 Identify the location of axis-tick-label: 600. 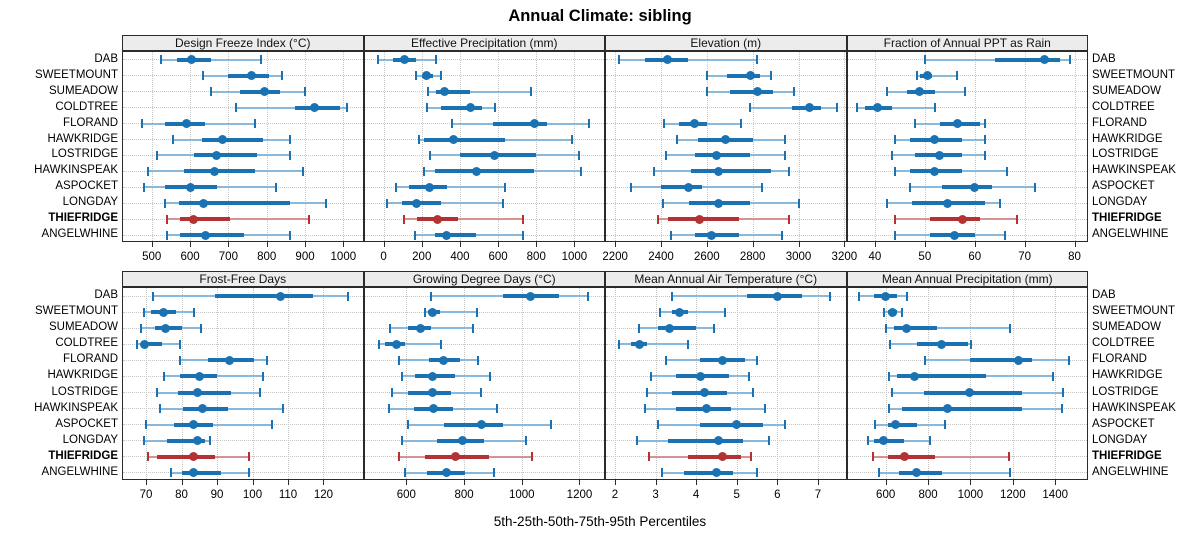
(406, 495).